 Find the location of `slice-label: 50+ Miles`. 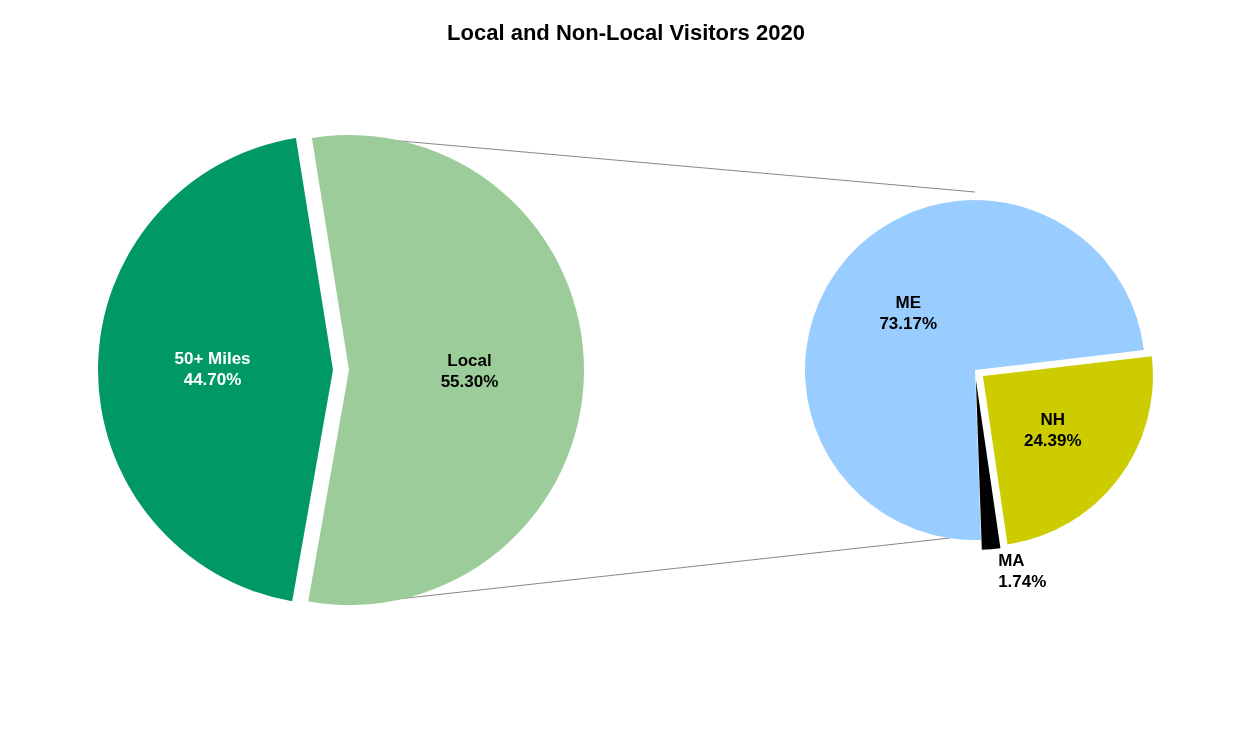

slice-label: 50+ Miles is located at coordinates (212, 358).